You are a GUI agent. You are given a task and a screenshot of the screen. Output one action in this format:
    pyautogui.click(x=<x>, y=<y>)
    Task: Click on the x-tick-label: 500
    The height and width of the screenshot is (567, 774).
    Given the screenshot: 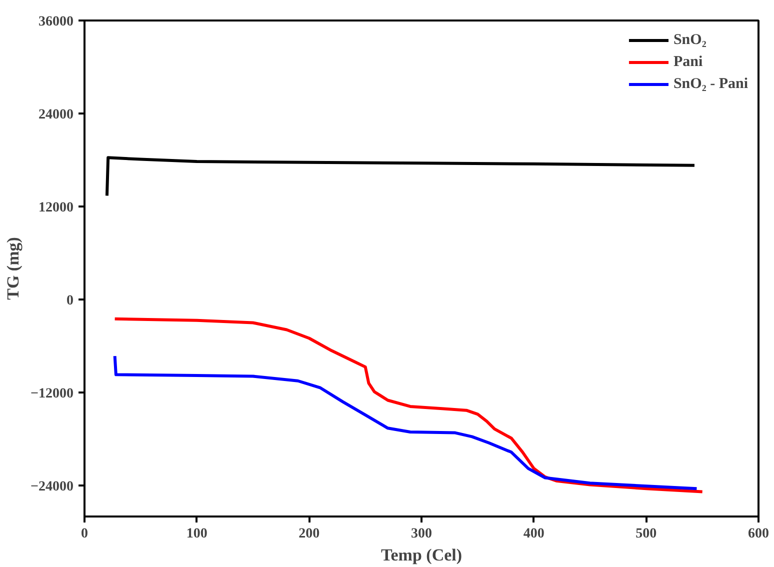 What is the action you would take?
    pyautogui.click(x=646, y=534)
    